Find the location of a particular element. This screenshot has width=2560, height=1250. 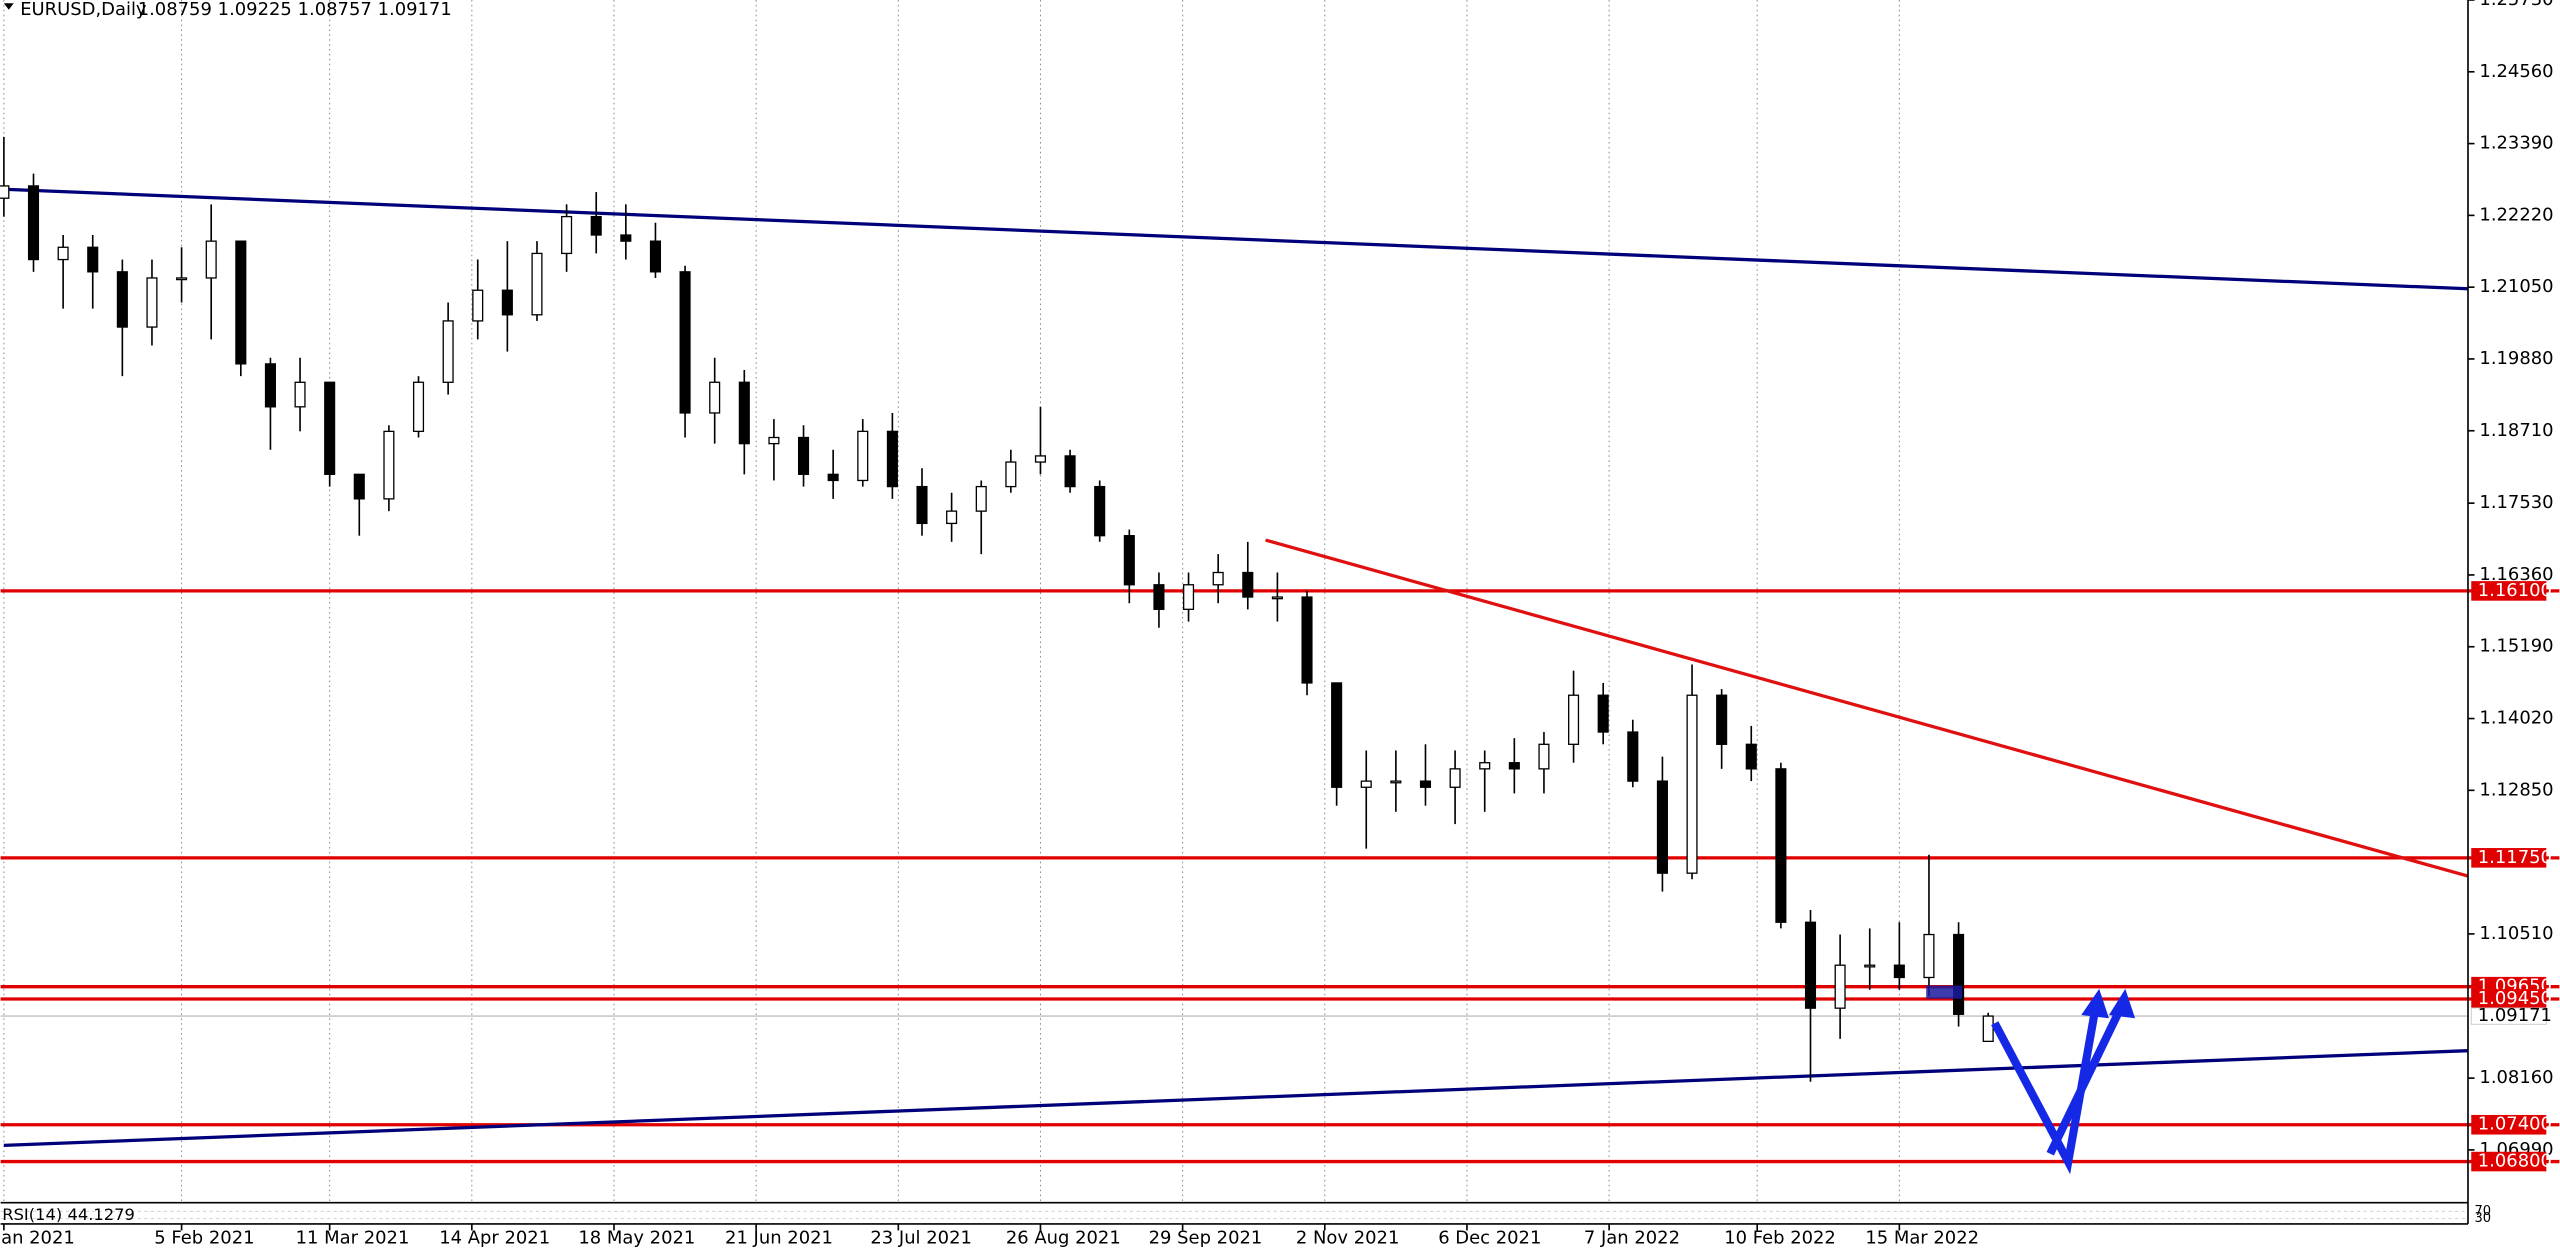

indicator-tick-label: 70 is located at coordinates (2483, 1211).